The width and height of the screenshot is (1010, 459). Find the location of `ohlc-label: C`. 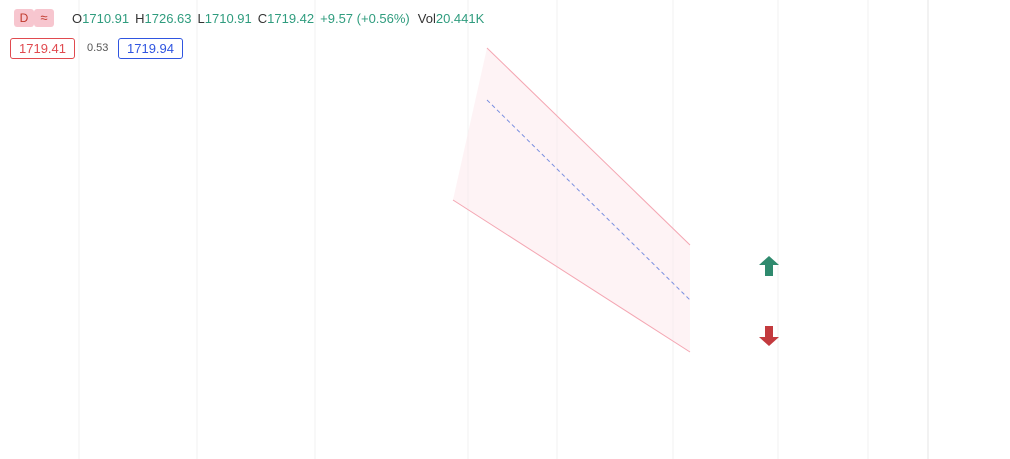

ohlc-label: C is located at coordinates (262, 18).